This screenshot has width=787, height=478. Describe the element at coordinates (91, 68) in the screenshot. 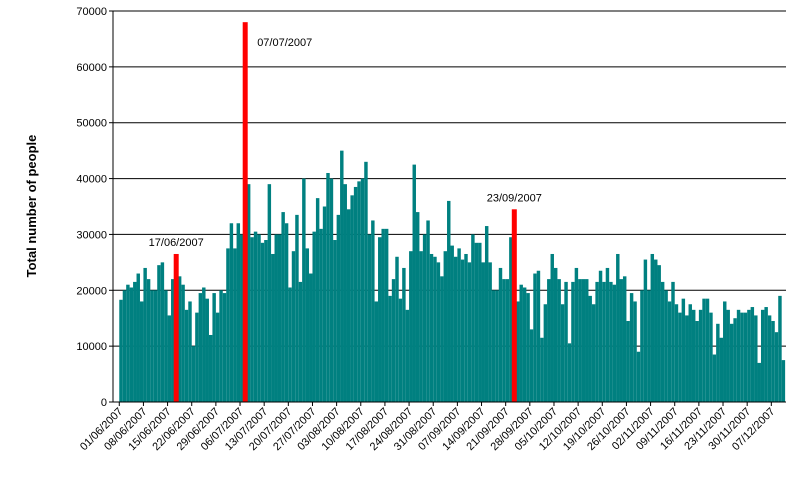

I see `y-tick-label: 60000` at that location.